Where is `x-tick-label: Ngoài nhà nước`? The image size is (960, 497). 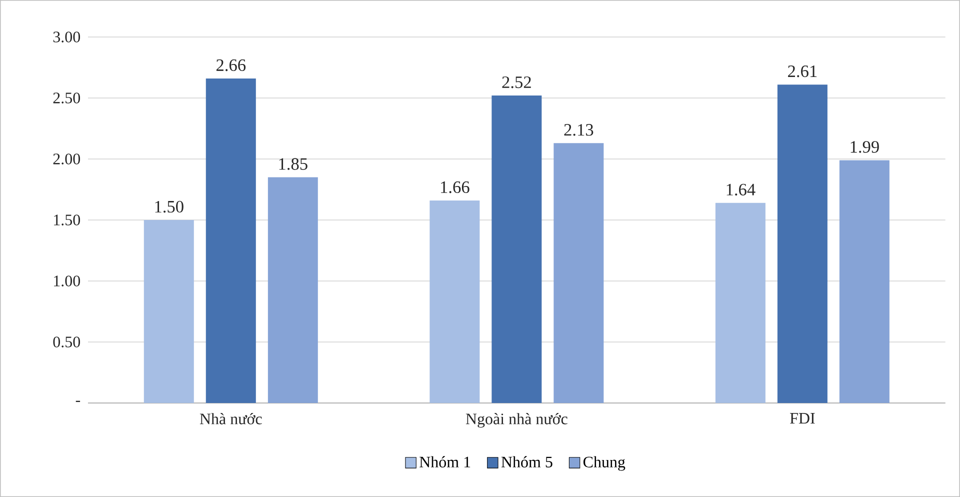
x-tick-label: Ngoài nhà nước is located at coordinates (517, 420).